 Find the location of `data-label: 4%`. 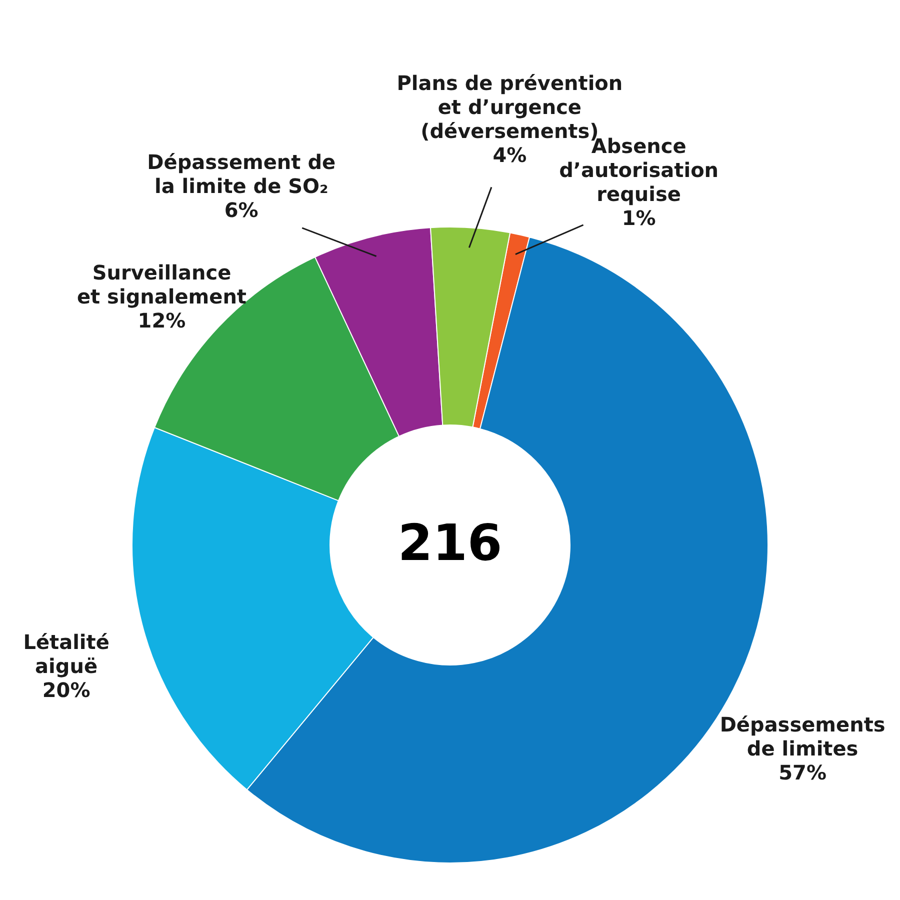

data-label: 4% is located at coordinates (509, 154).